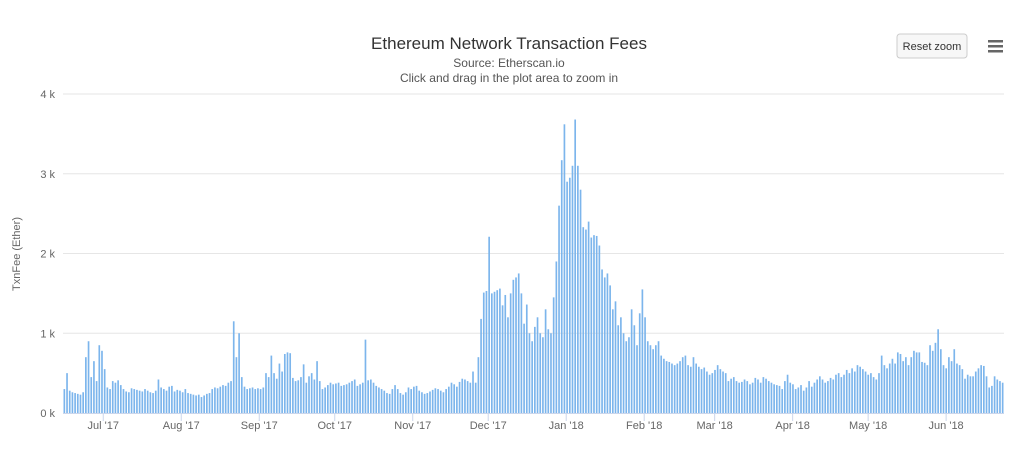 The image size is (1024, 465). What do you see at coordinates (181, 426) in the screenshot?
I see `x-tick-label: Aug '17` at bounding box center [181, 426].